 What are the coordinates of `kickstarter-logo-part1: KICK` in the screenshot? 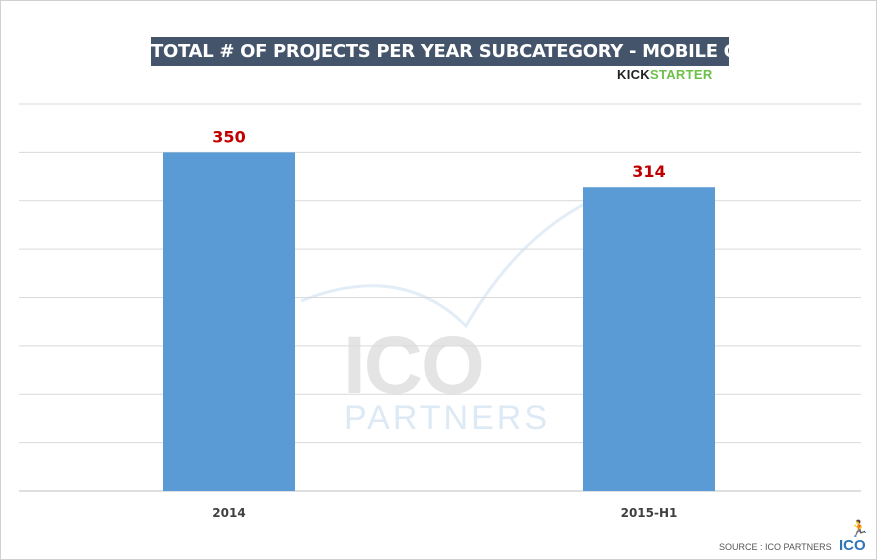 It's located at (633, 74).